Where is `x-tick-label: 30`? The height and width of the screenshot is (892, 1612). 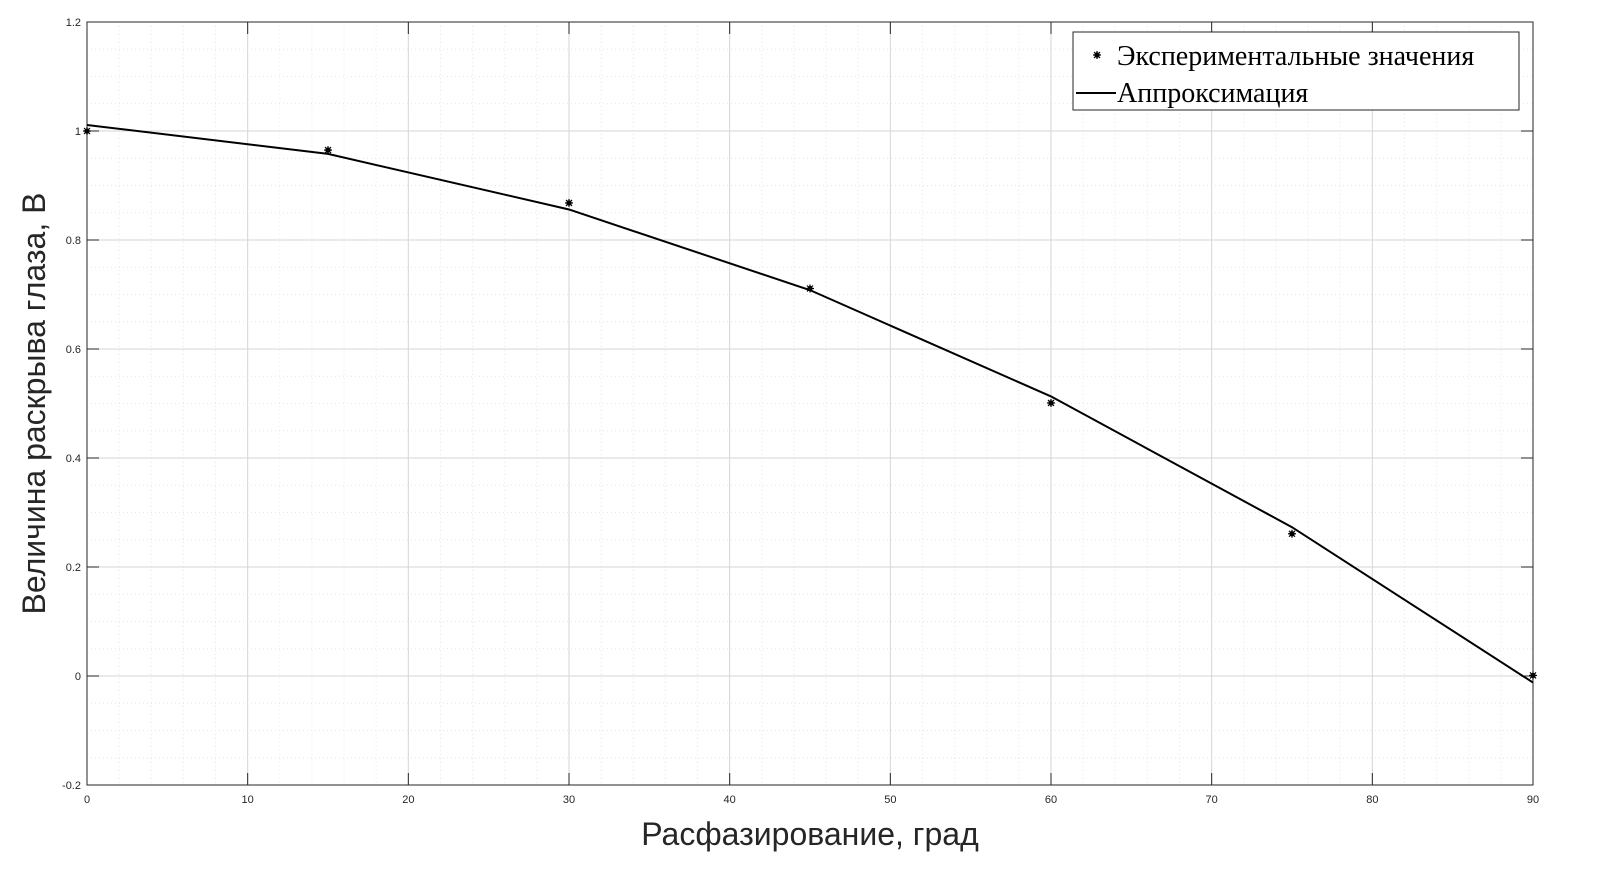
x-tick-label: 30 is located at coordinates (569, 800).